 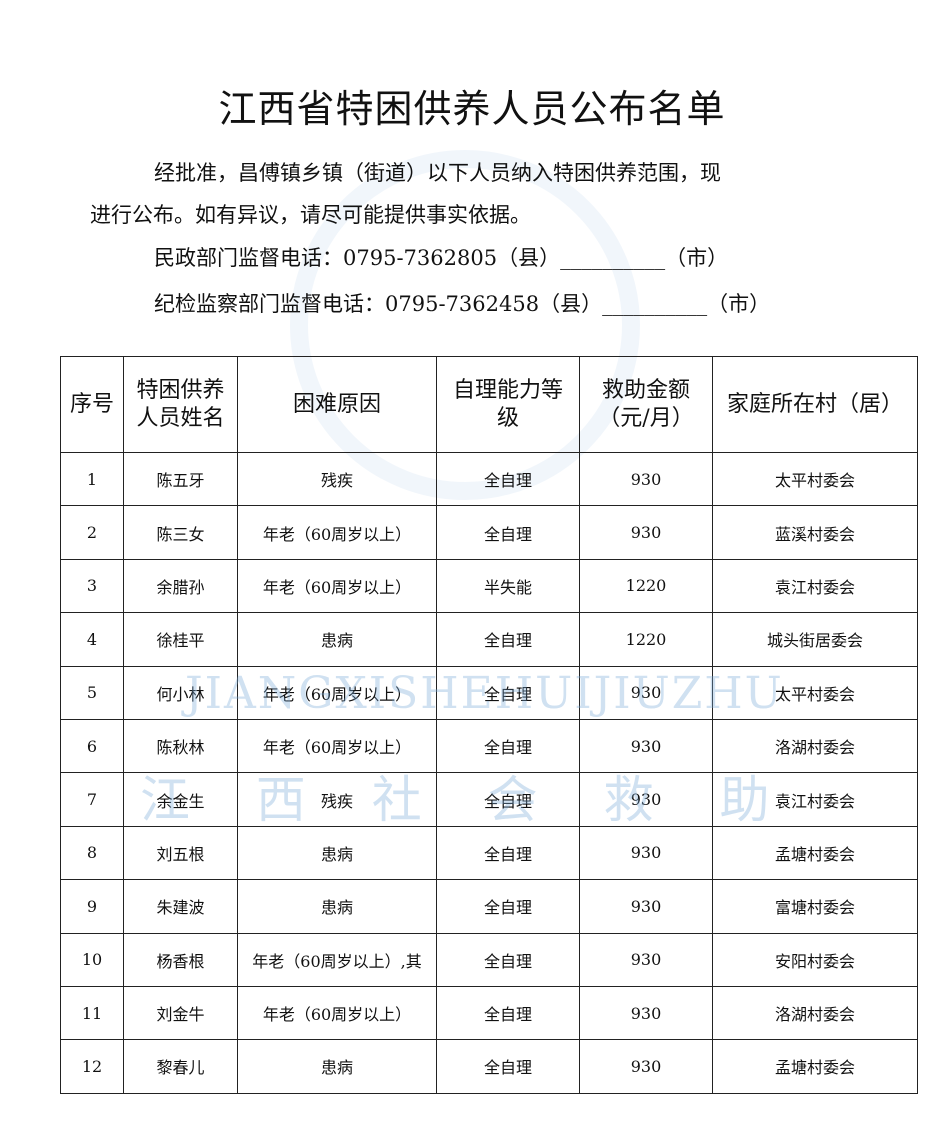 I want to click on cell-index: 3, so click(x=92, y=586).